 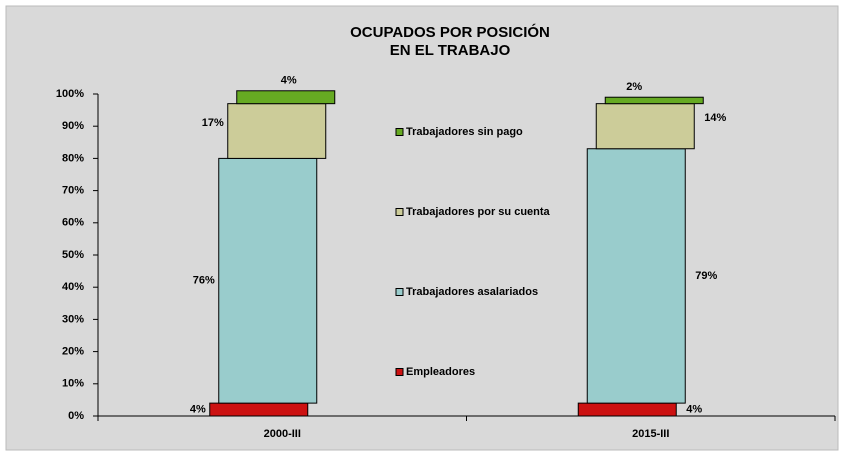 I want to click on y-tick-label: 30%, so click(x=73, y=319).